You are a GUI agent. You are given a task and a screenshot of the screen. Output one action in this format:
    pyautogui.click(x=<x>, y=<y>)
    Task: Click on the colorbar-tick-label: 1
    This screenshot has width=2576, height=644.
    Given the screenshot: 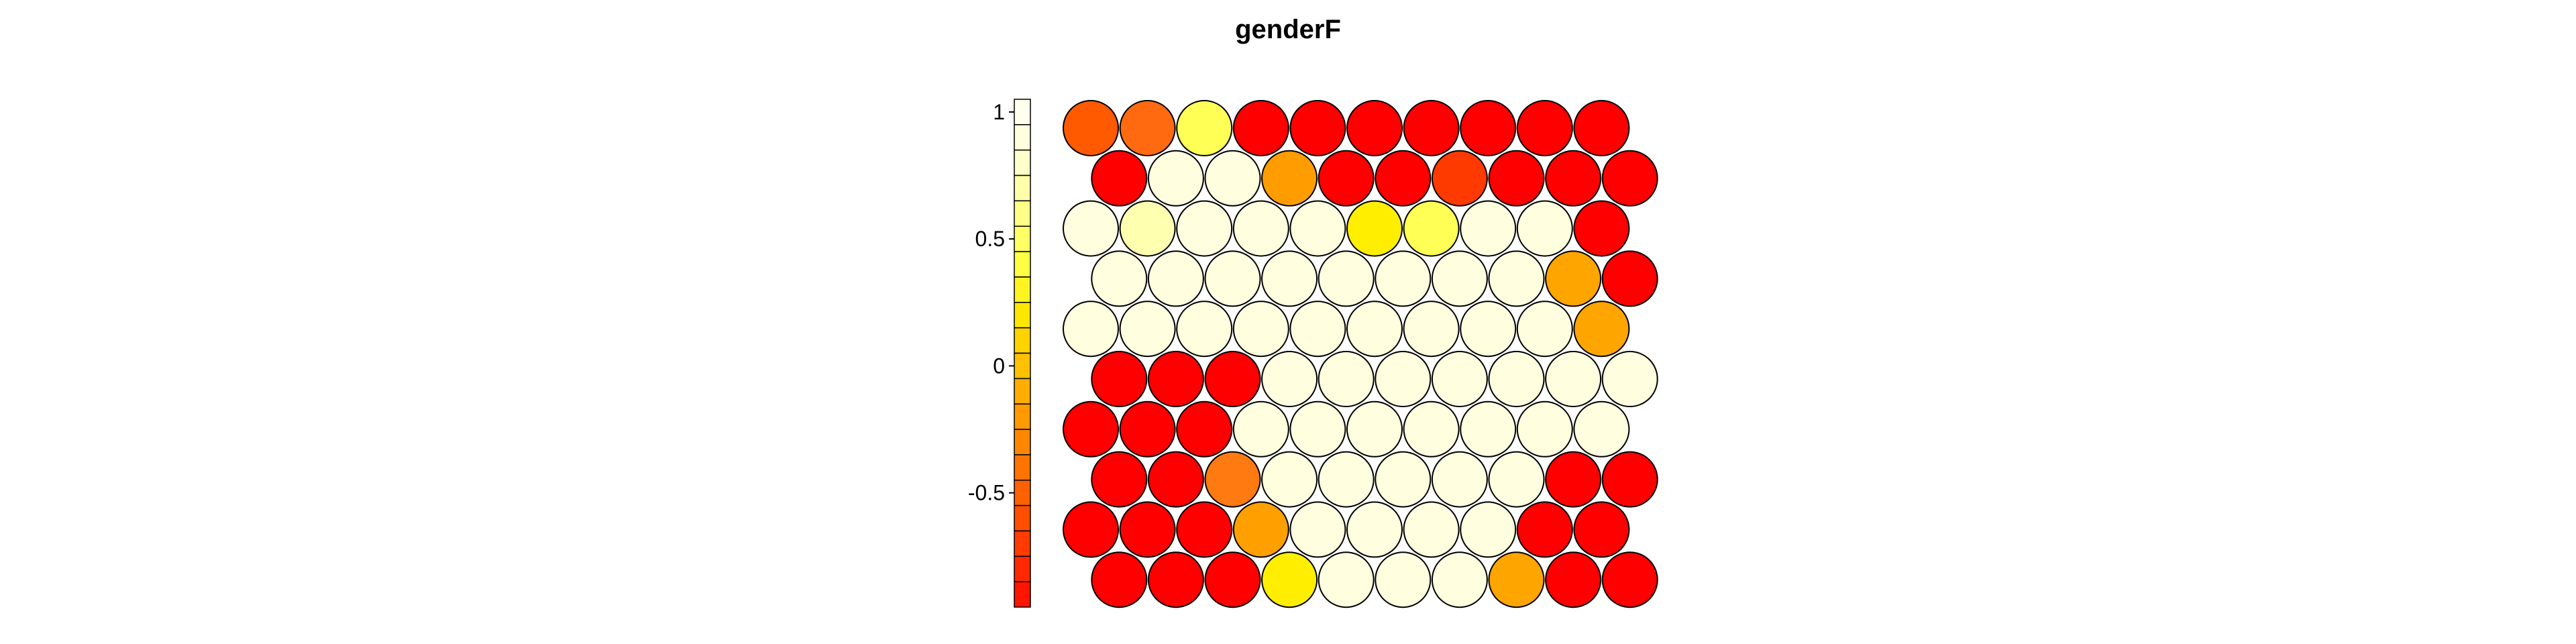 What is the action you would take?
    pyautogui.click(x=999, y=112)
    